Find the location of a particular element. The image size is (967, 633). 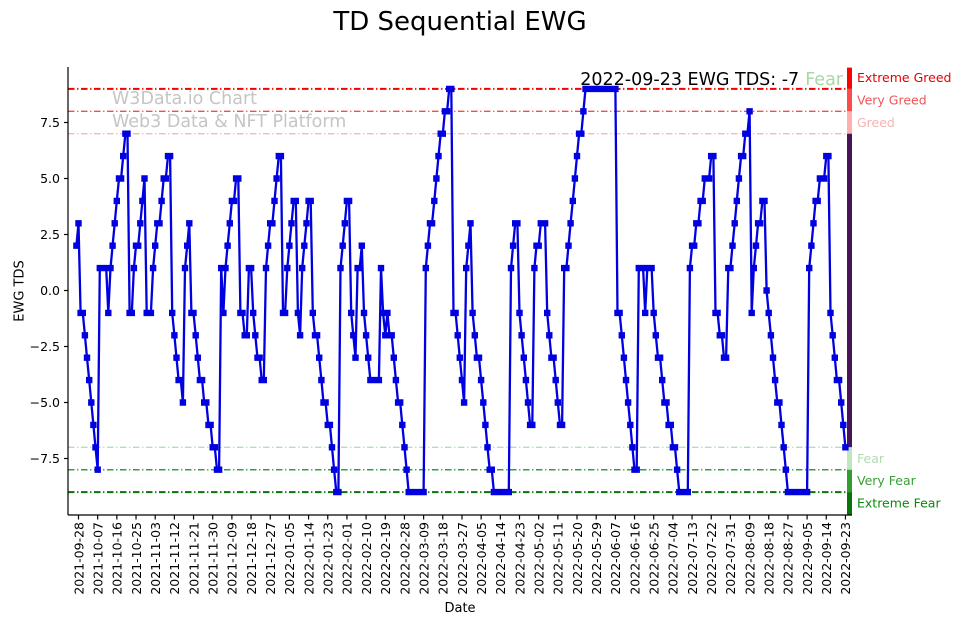

watermark-line1: W3Data.io Chart is located at coordinates (185, 99).